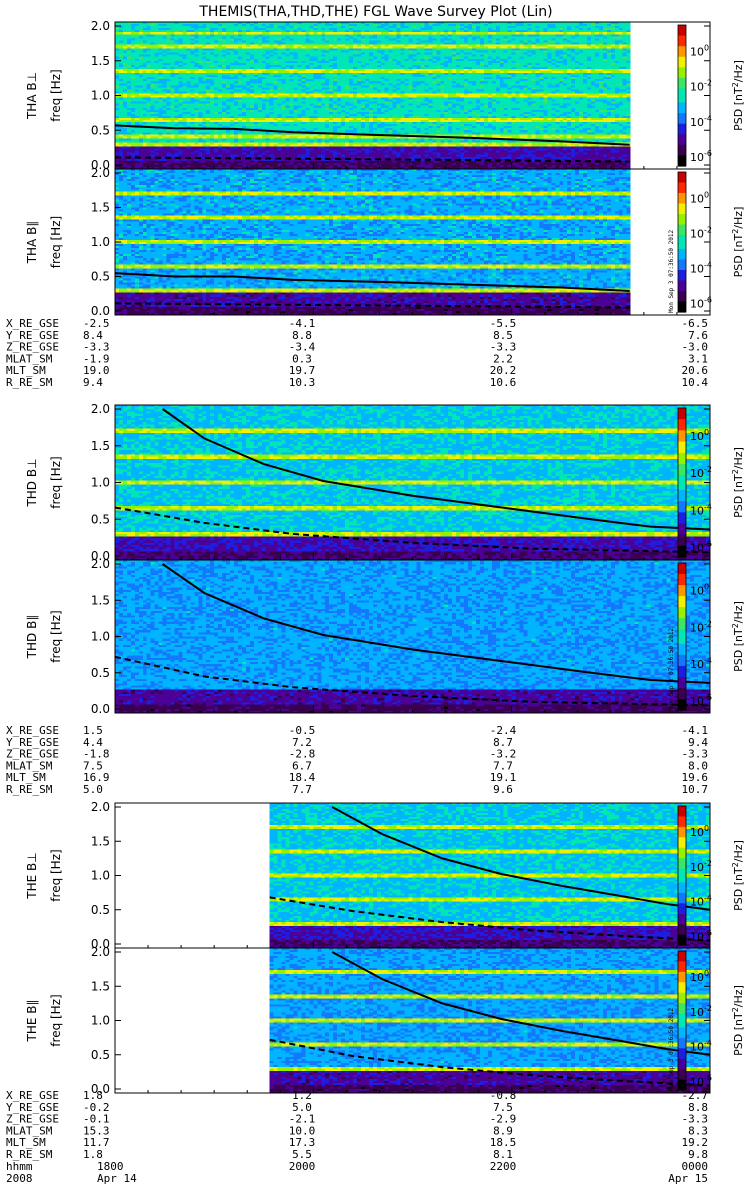  Describe the element at coordinates (93, 789) in the screenshot. I see `ephemeris-value: 5.0` at that location.